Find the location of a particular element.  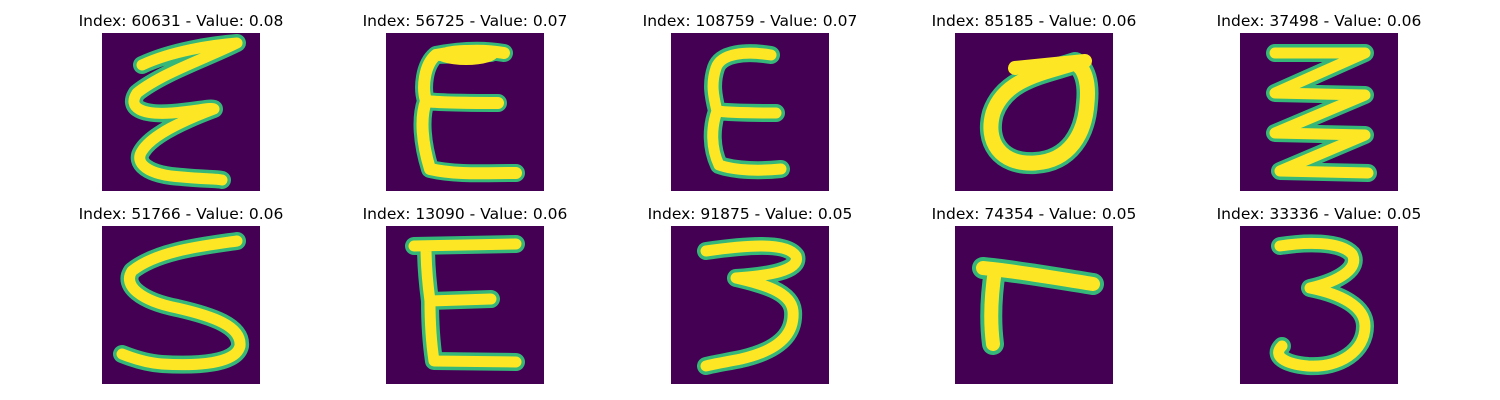

glyph-zigzag is located at coordinates (1321, 113).